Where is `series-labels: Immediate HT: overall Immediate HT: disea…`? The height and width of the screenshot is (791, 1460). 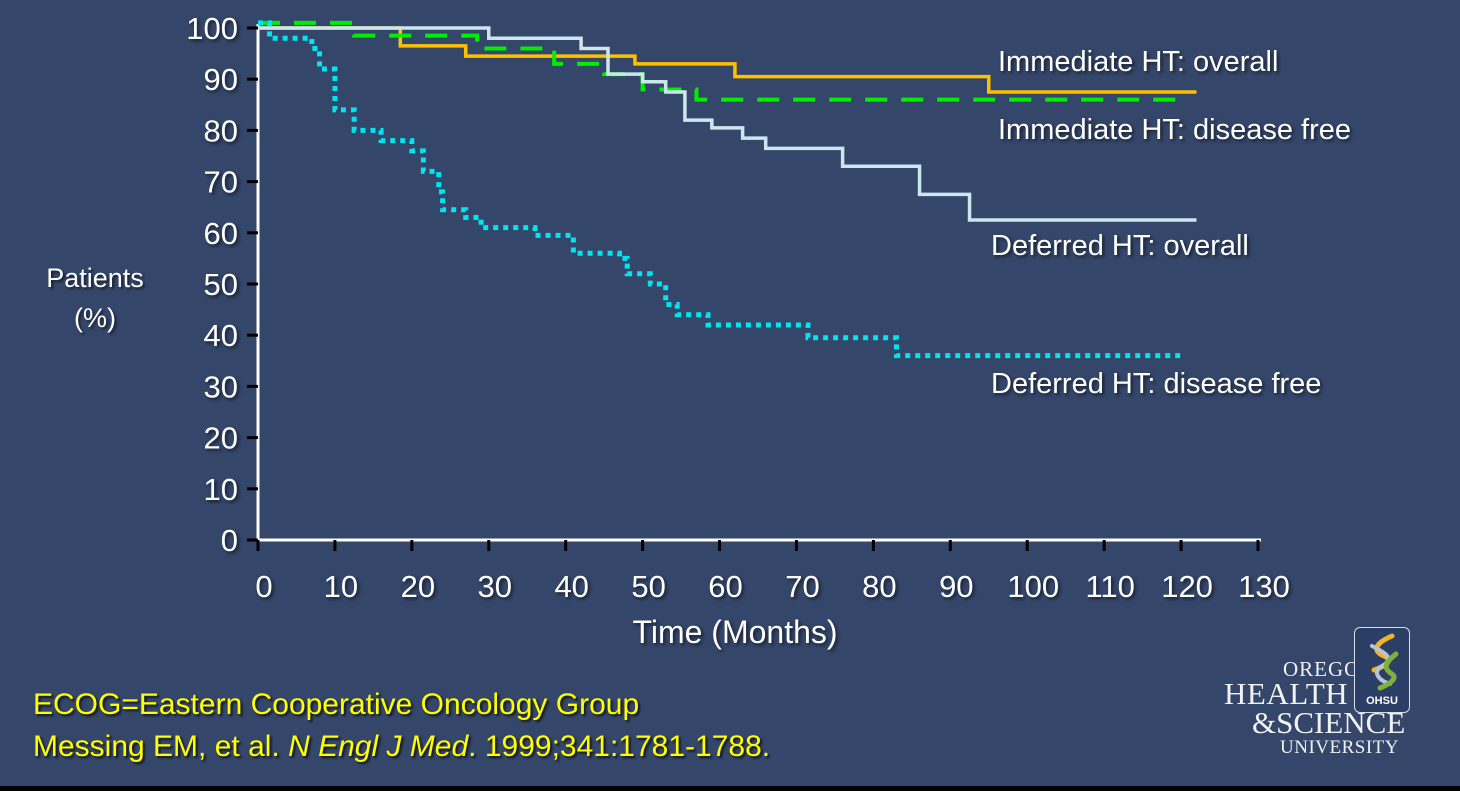
series-labels: Immediate HT: overall Immediate HT: disea… is located at coordinates (1171, 223).